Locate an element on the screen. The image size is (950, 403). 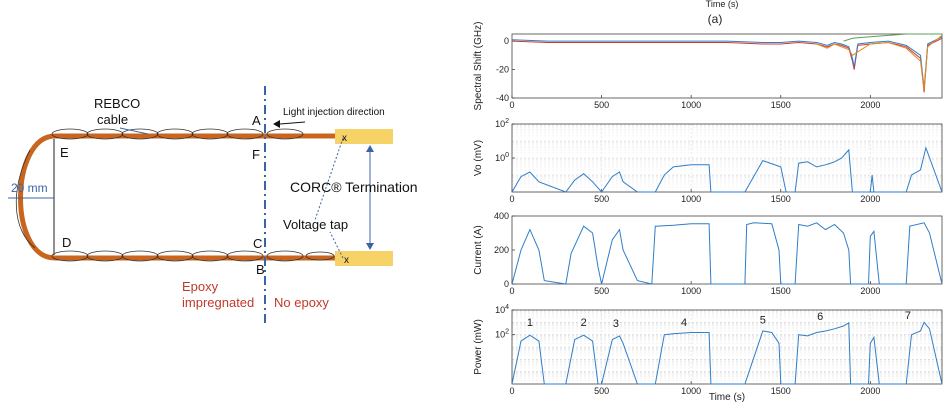
y-tick-label: -20 is located at coordinates (502, 70).